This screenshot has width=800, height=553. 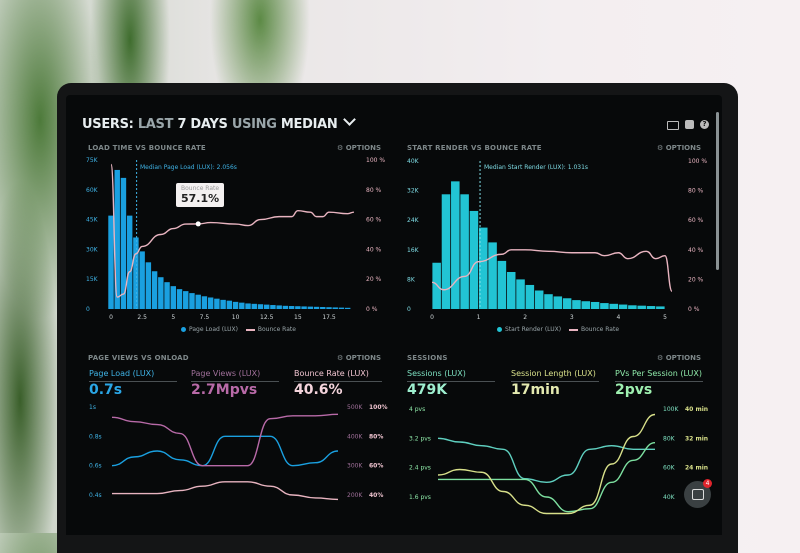 What do you see at coordinates (200, 188) in the screenshot?
I see `tooltip-label: Bounce Rate` at bounding box center [200, 188].